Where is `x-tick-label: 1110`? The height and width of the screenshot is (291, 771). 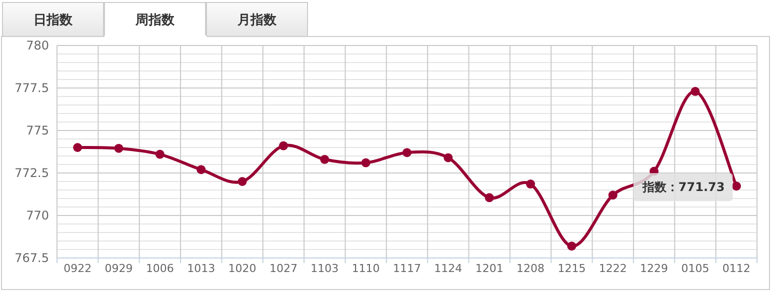 x-tick-label: 1110 is located at coordinates (366, 268).